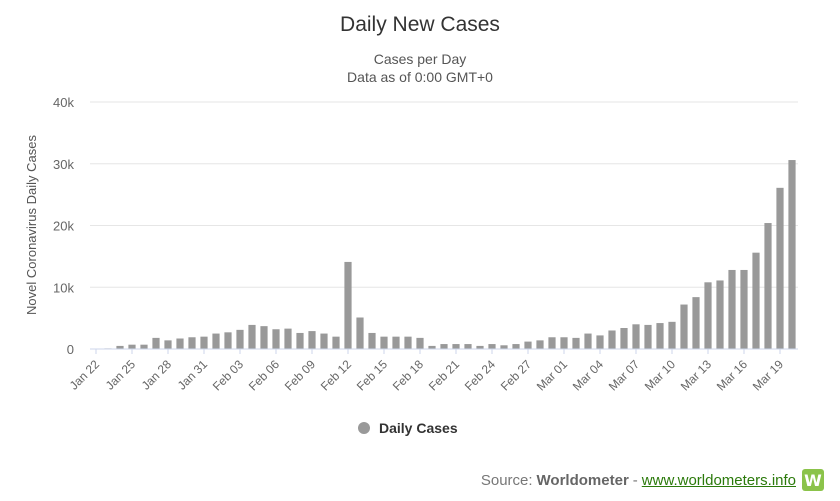  What do you see at coordinates (588, 375) in the screenshot?
I see `x-tick-label: Mar 04` at bounding box center [588, 375].